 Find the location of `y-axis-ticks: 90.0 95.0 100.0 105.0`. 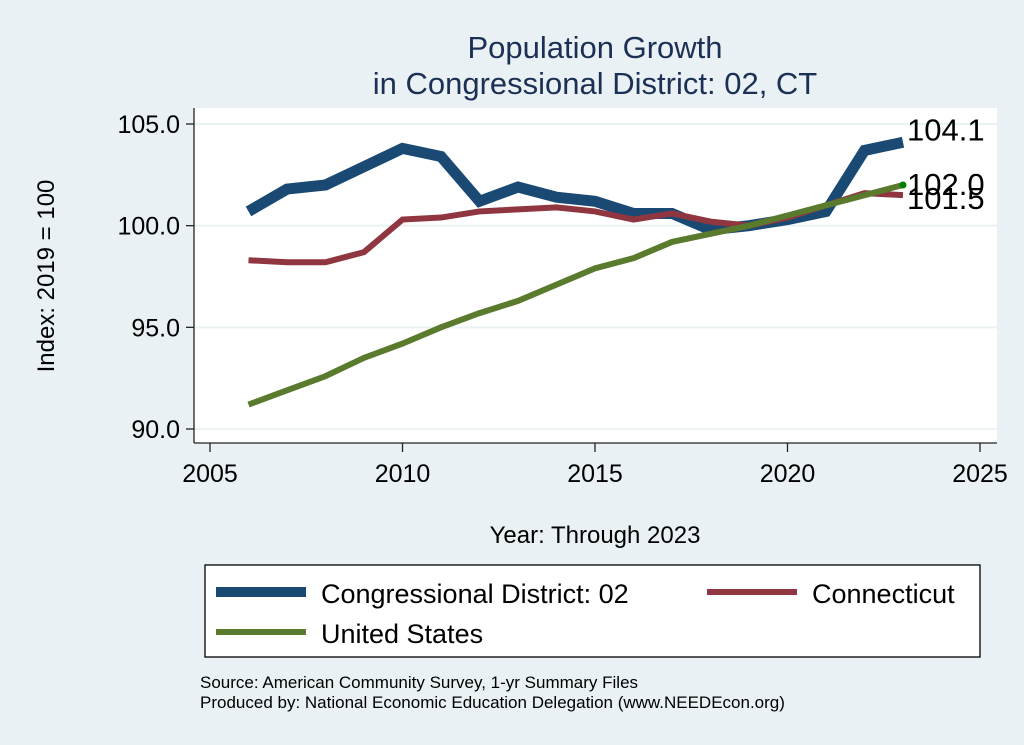

y-axis-ticks: 90.0 95.0 100.0 105.0 is located at coordinates (155, 277).